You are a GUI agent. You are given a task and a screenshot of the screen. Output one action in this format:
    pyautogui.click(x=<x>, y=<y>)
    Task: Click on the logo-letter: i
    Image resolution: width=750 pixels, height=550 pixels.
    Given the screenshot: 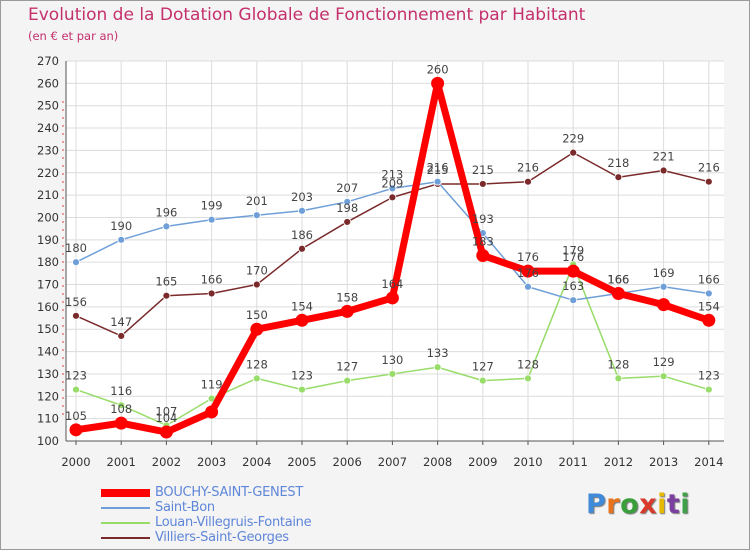 What is the action you would take?
    pyautogui.click(x=685, y=504)
    